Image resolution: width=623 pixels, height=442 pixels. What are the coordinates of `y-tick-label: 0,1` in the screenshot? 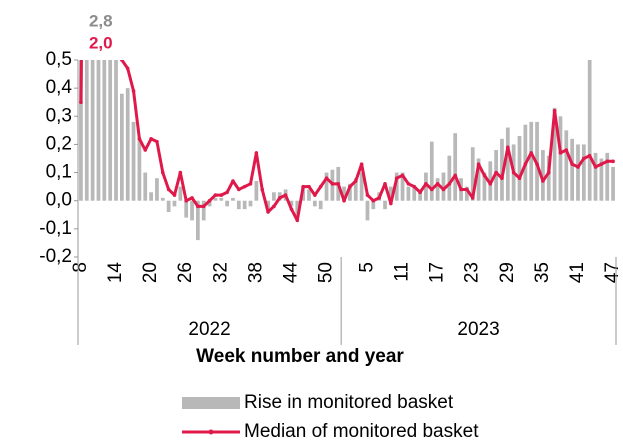 It's located at (59, 172).